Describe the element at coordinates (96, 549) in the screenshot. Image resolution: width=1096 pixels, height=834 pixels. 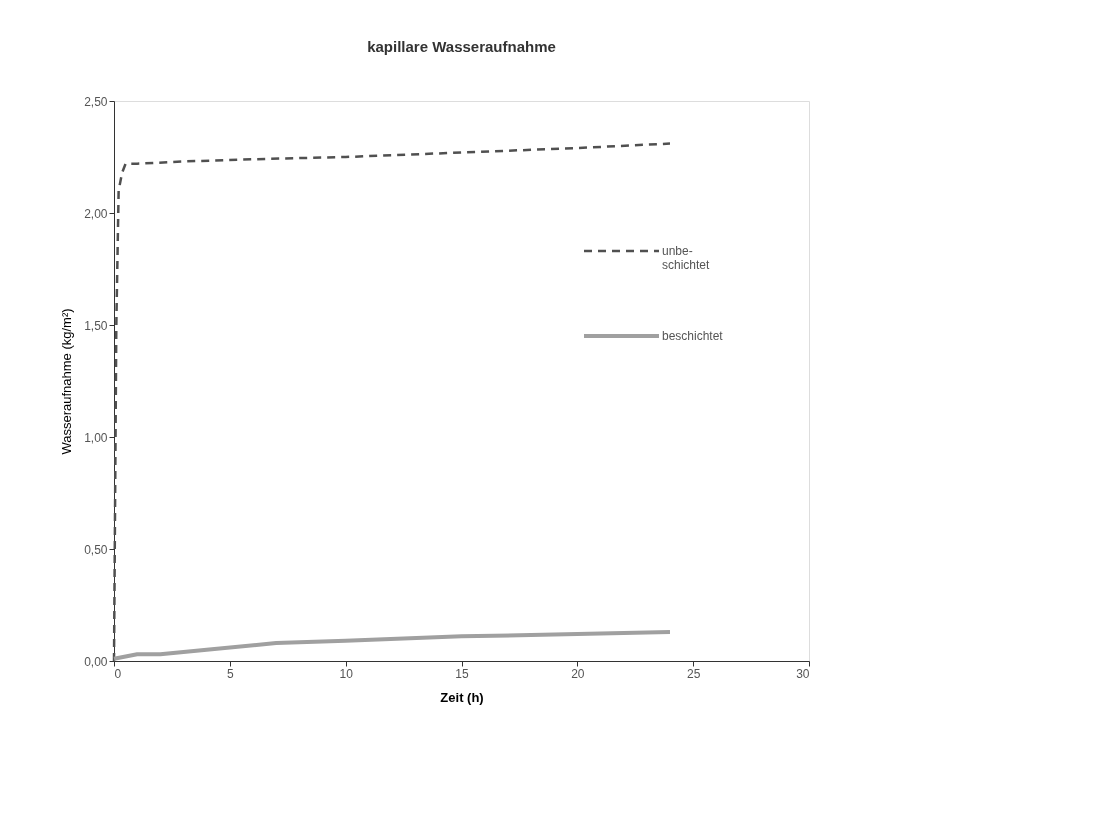
I see `y-tick-label: 0,50` at that location.